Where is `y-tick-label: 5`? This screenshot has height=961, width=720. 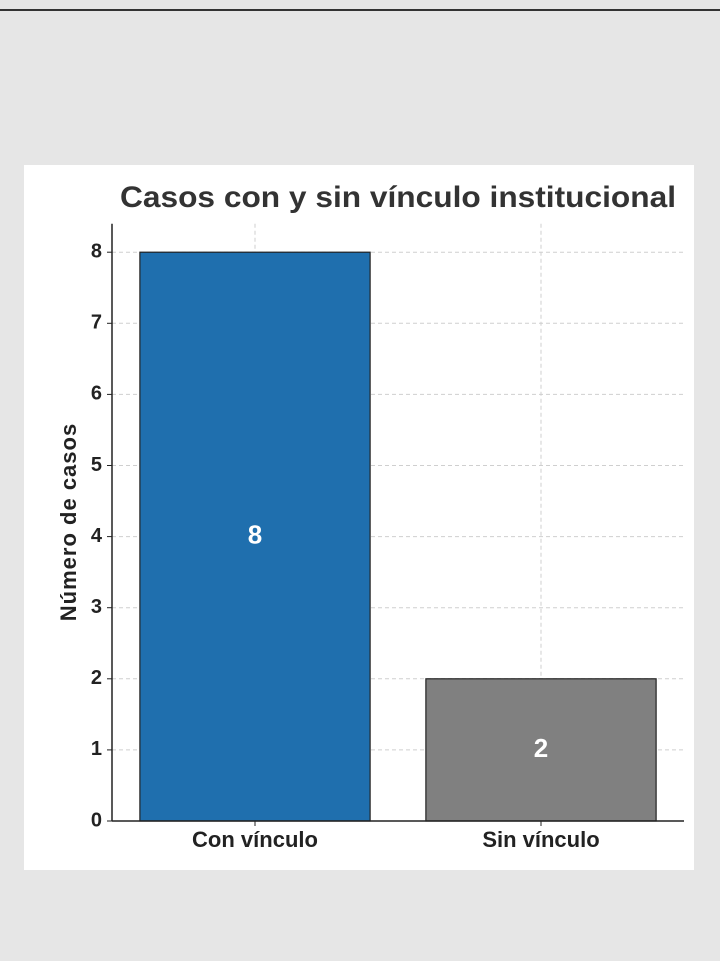 y-tick-label: 5 is located at coordinates (96, 465).